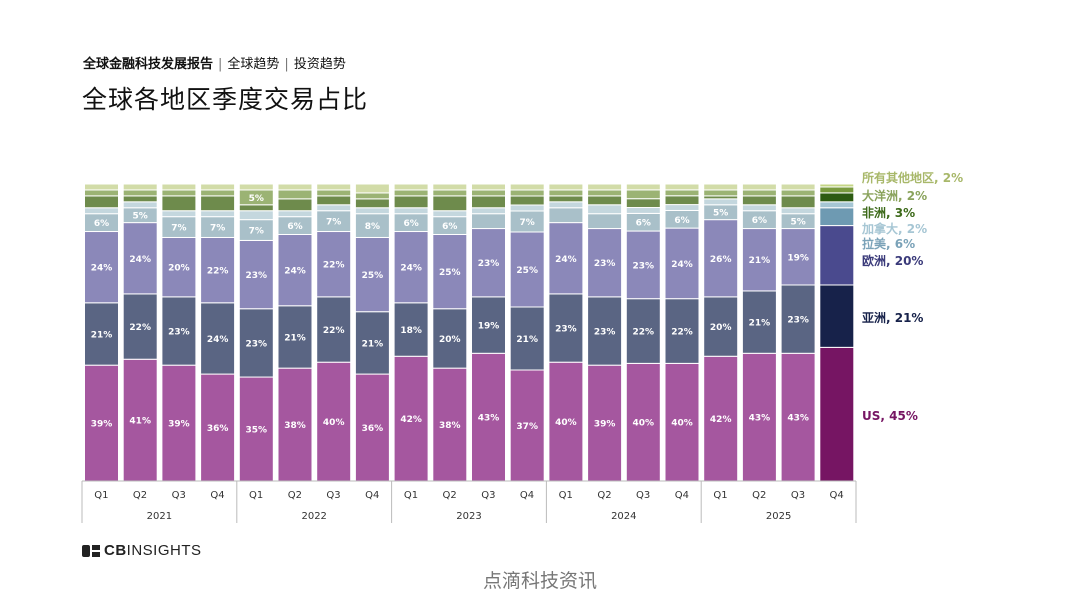  I want to click on year-label: 2024, so click(623, 516).